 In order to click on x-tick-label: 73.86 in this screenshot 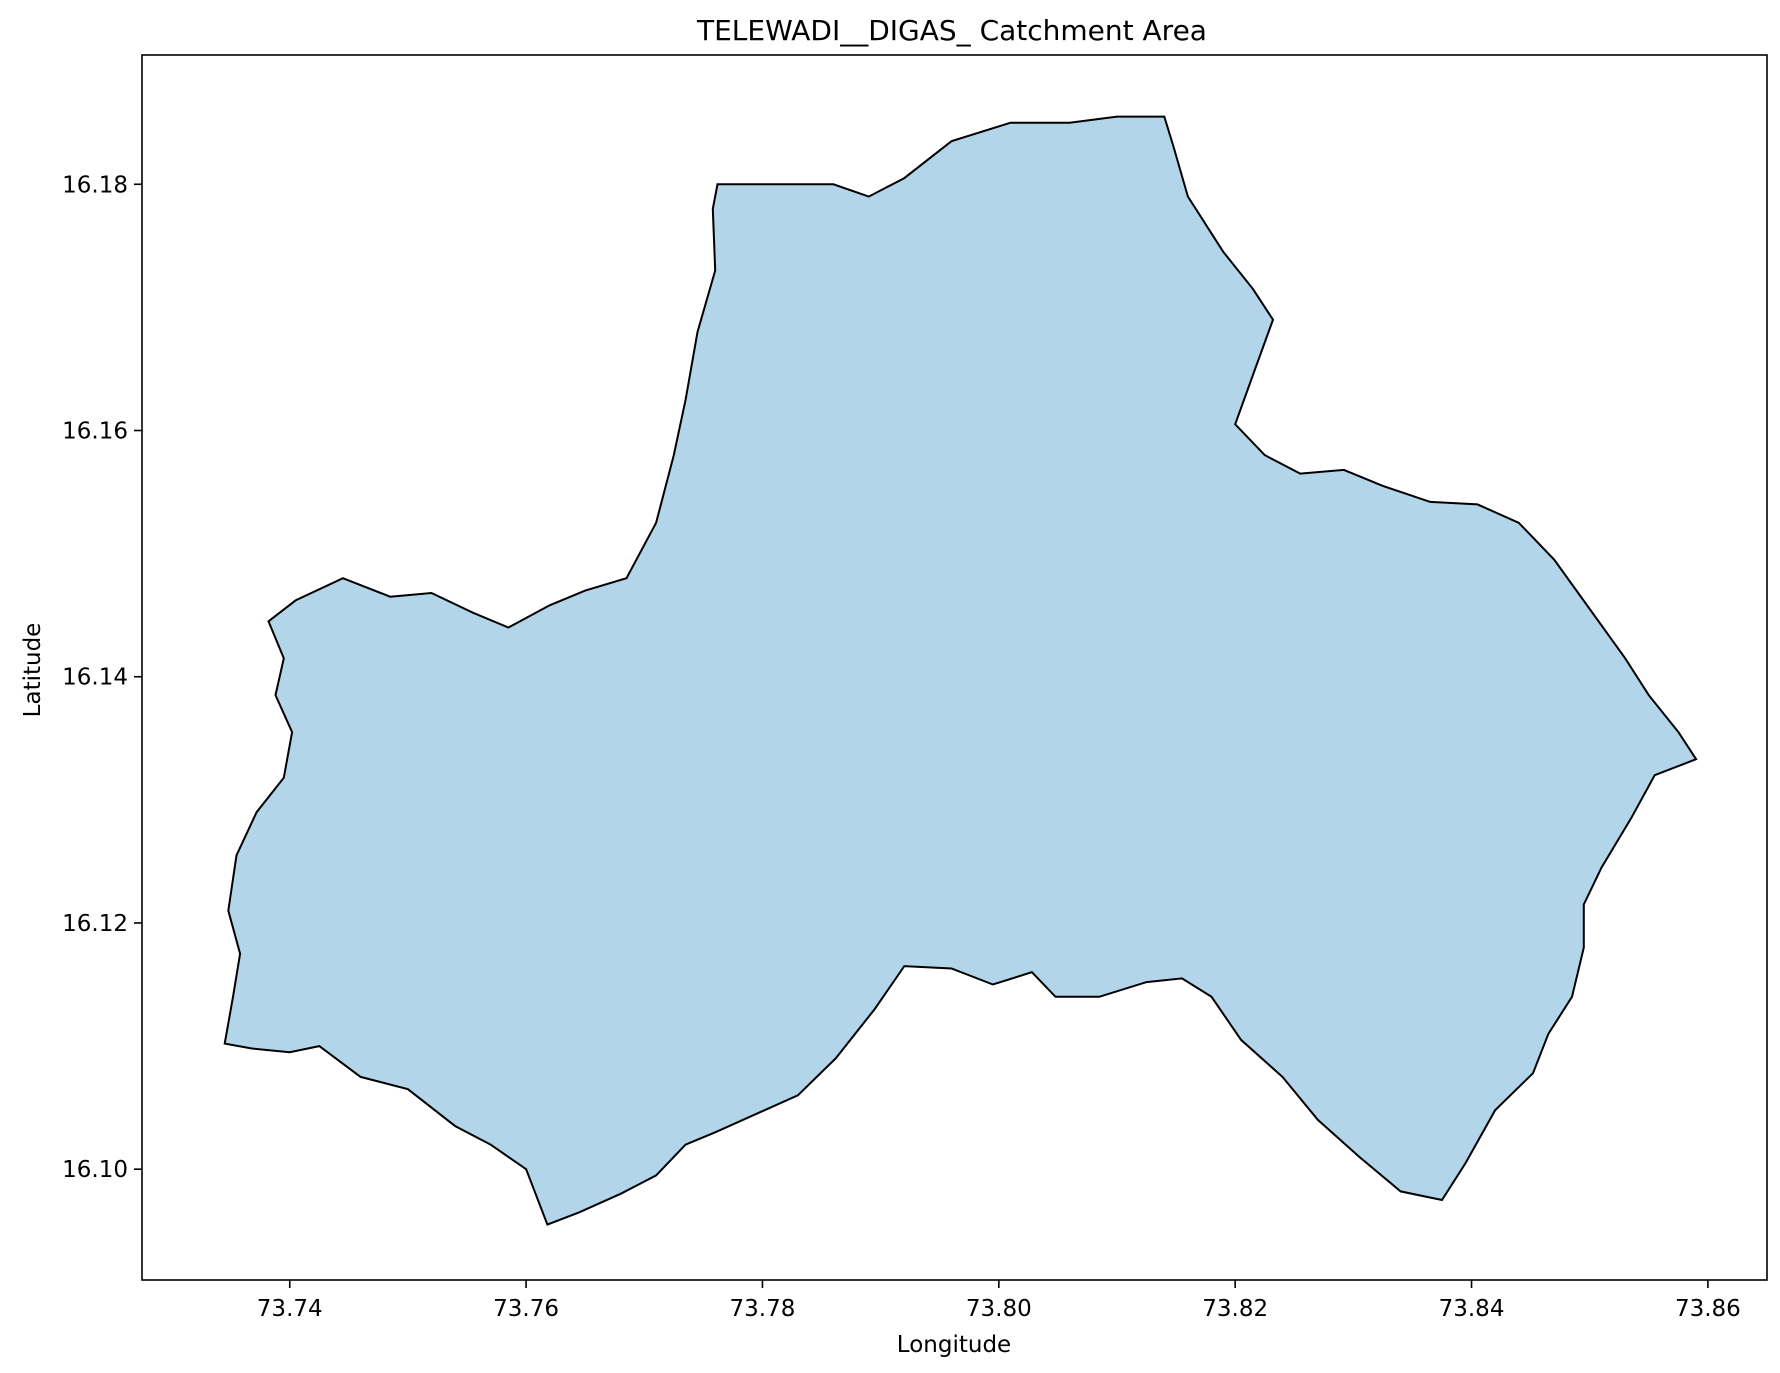, I will do `click(1708, 1309)`.